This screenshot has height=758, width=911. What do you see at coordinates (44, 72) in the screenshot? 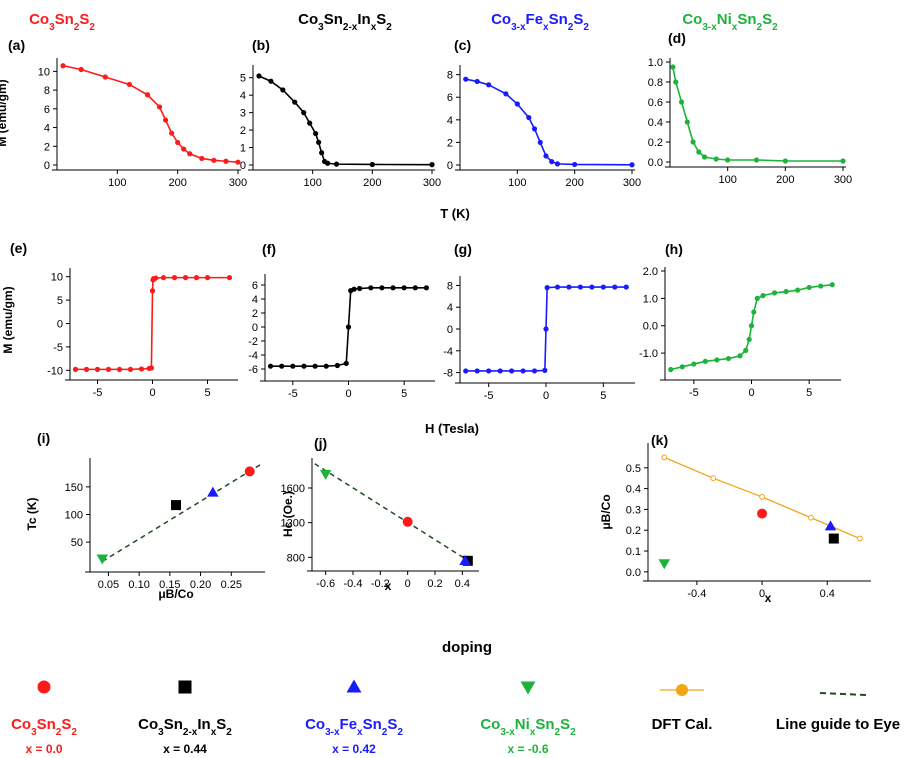
I see `y-tick-label: 10` at bounding box center [44, 72].